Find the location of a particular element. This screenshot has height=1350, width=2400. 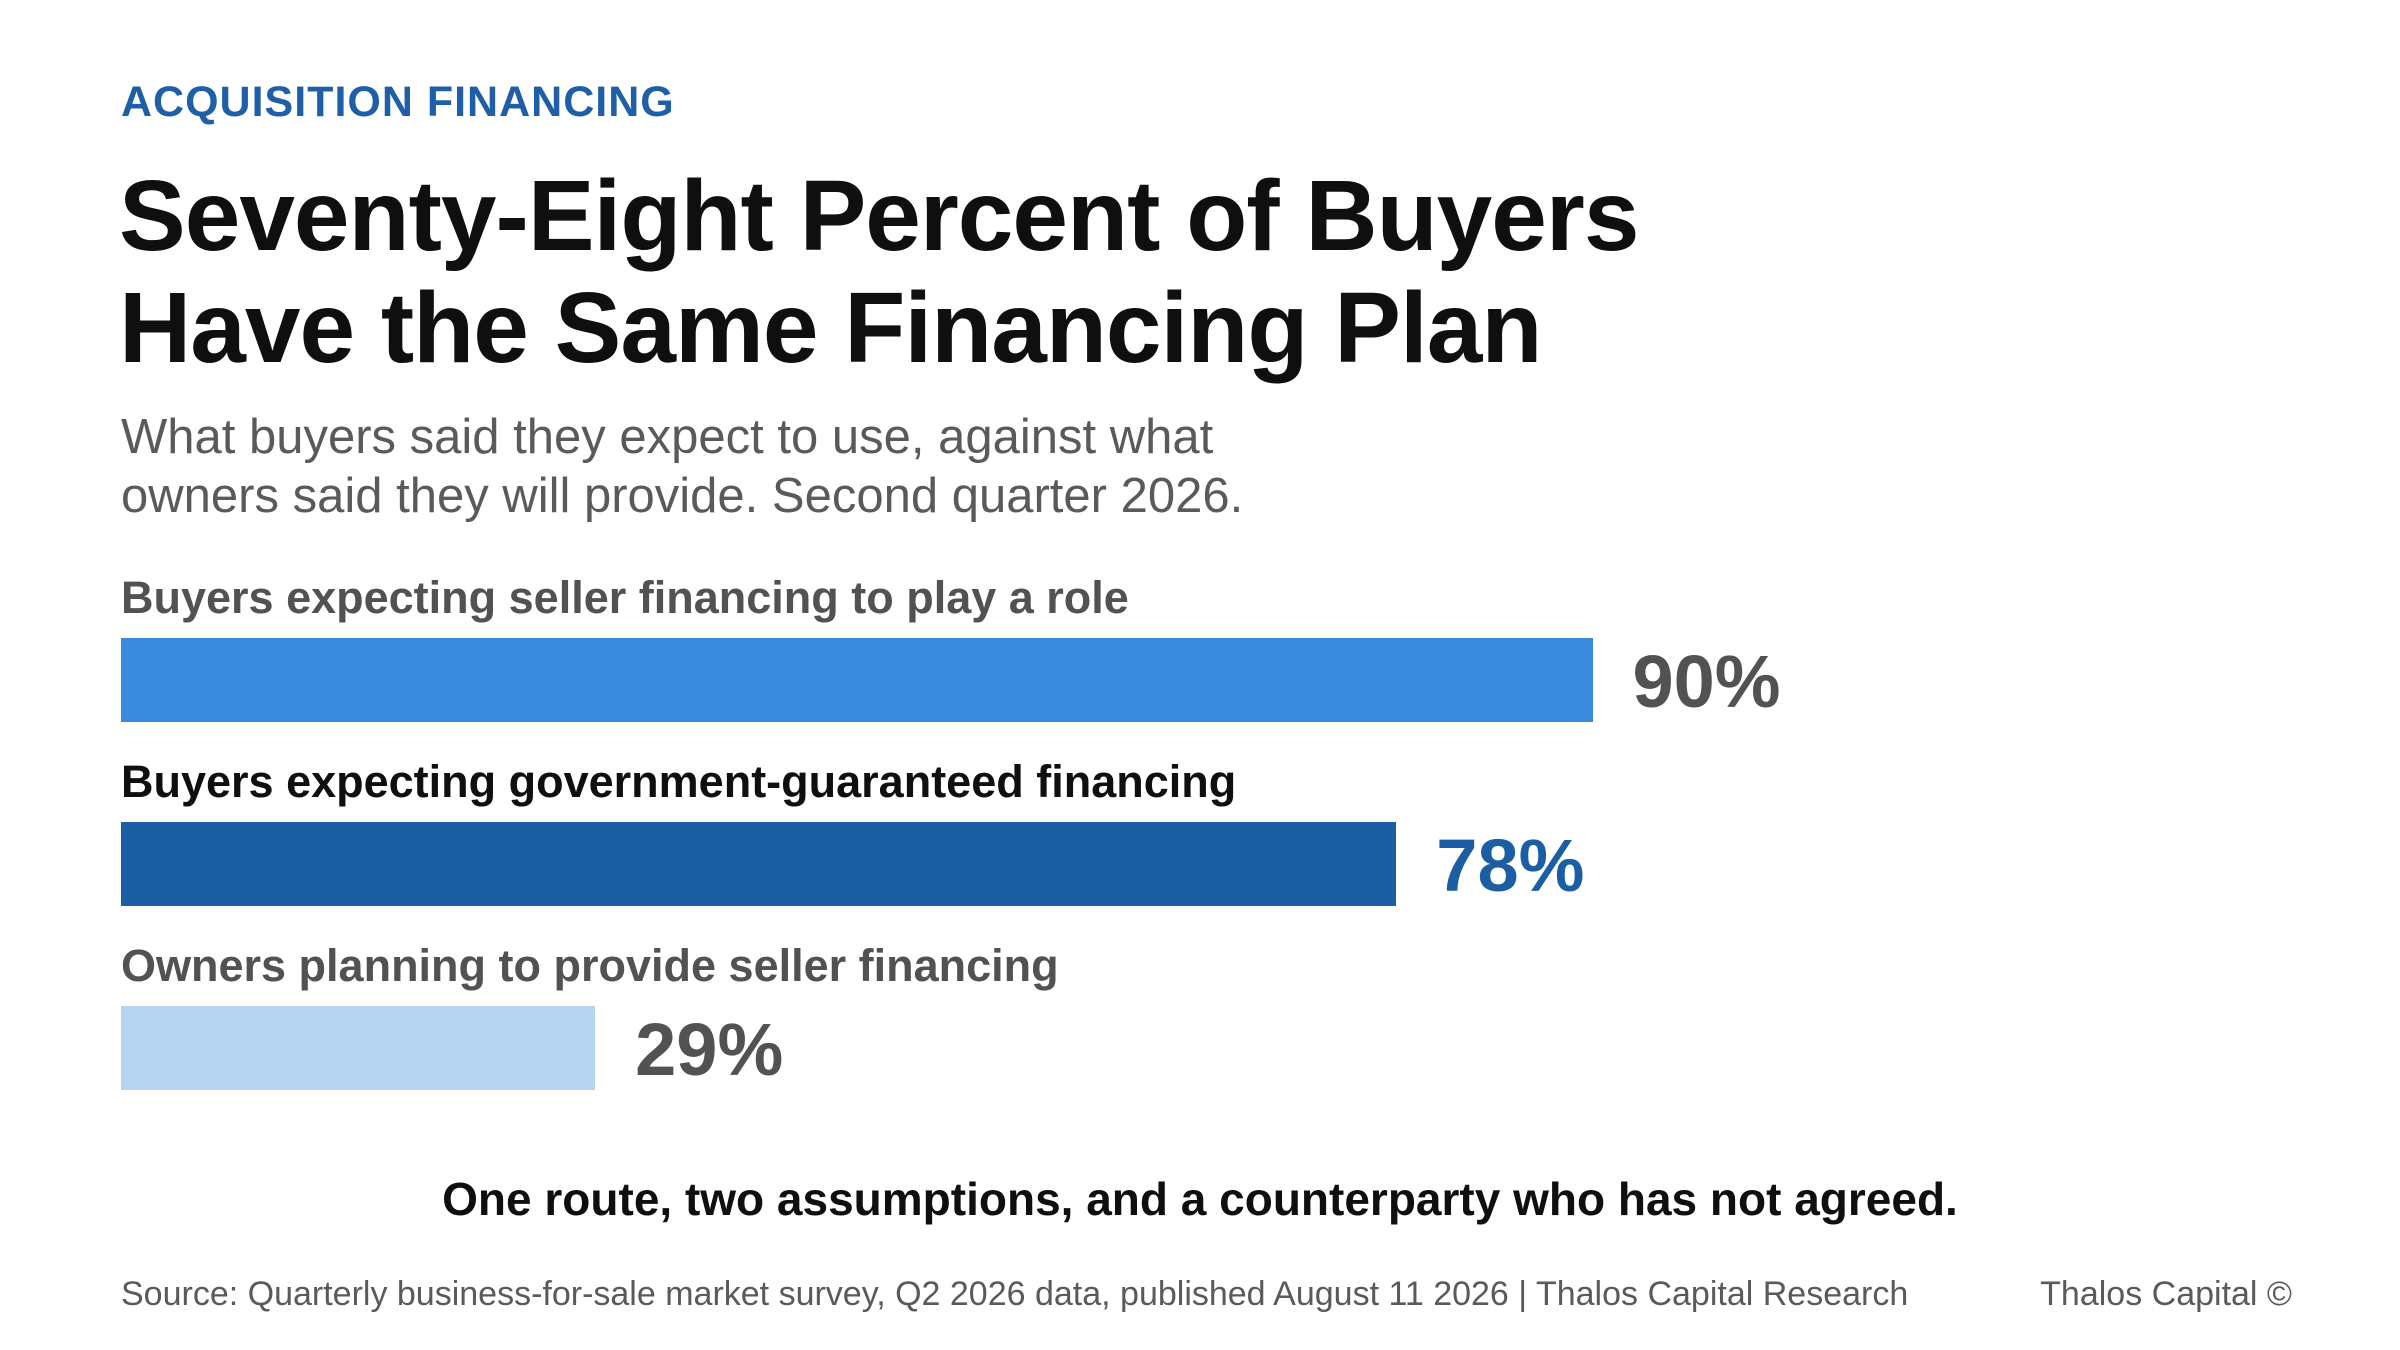

brand-mark: Thalos Capital © is located at coordinates (2166, 1294).